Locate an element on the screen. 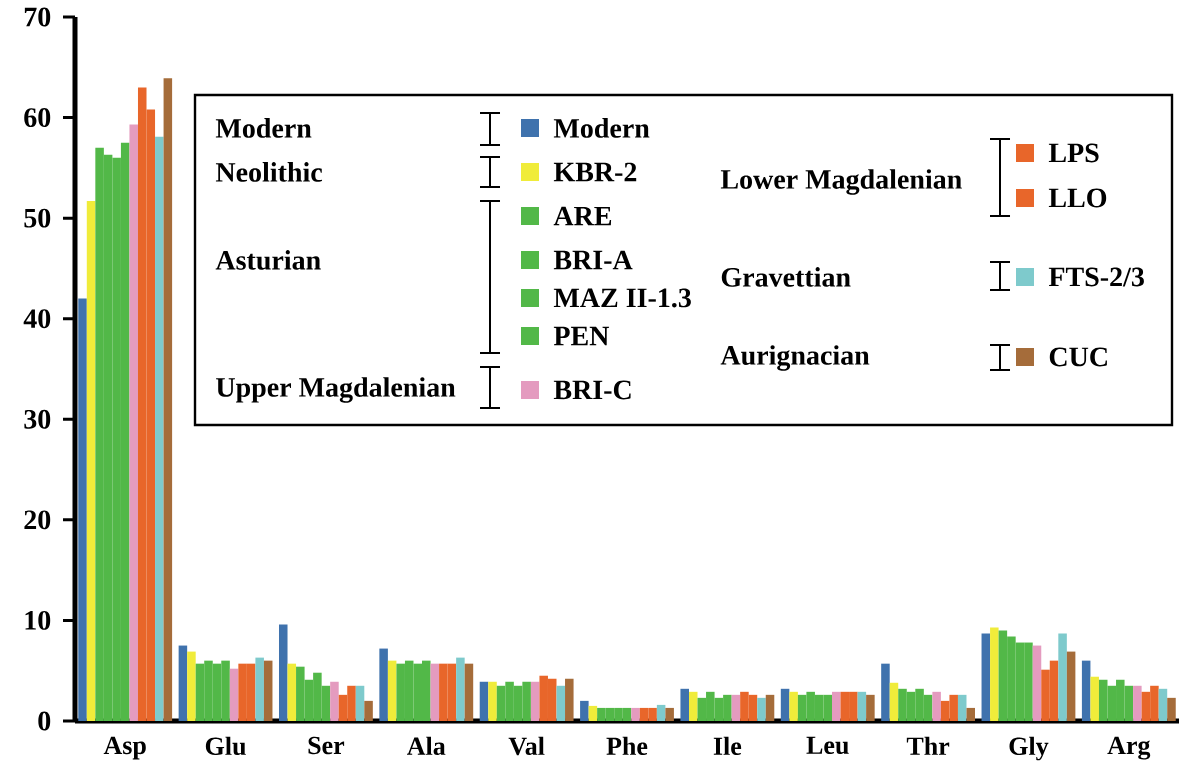 The image size is (1195, 769). x-tick-label: Ser is located at coordinates (326, 745).